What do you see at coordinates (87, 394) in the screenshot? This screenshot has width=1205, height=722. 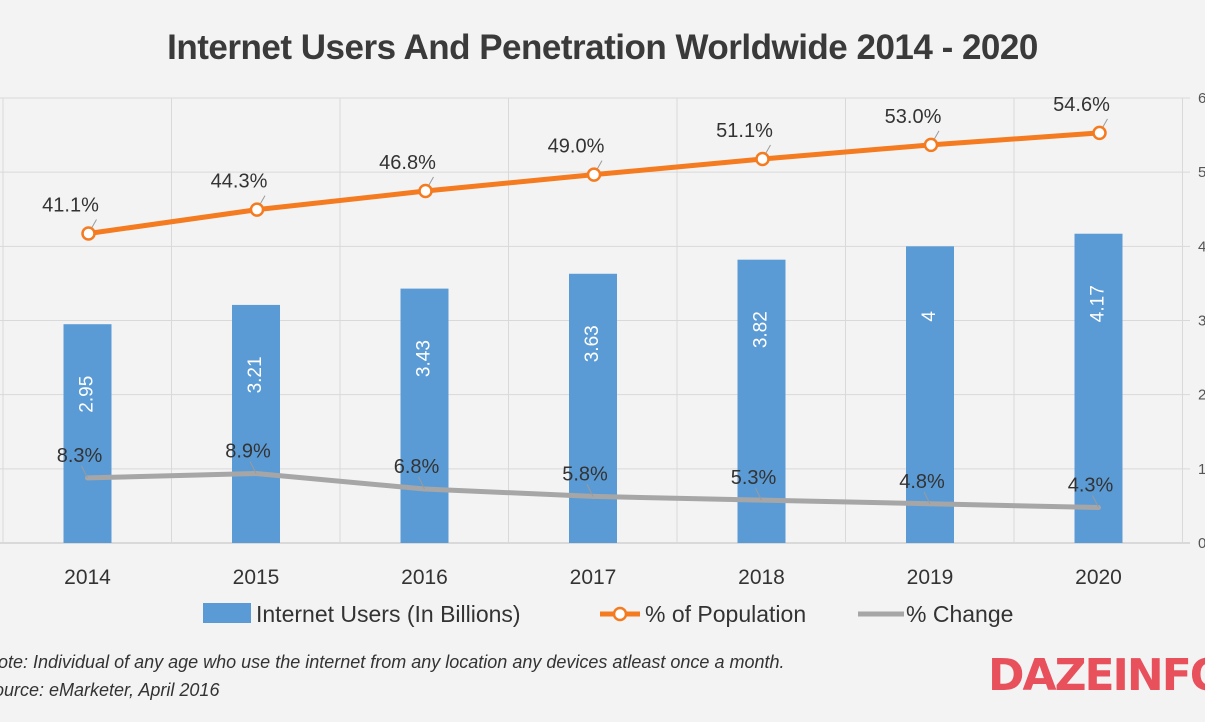 I see `bar-value-label: 2.95` at bounding box center [87, 394].